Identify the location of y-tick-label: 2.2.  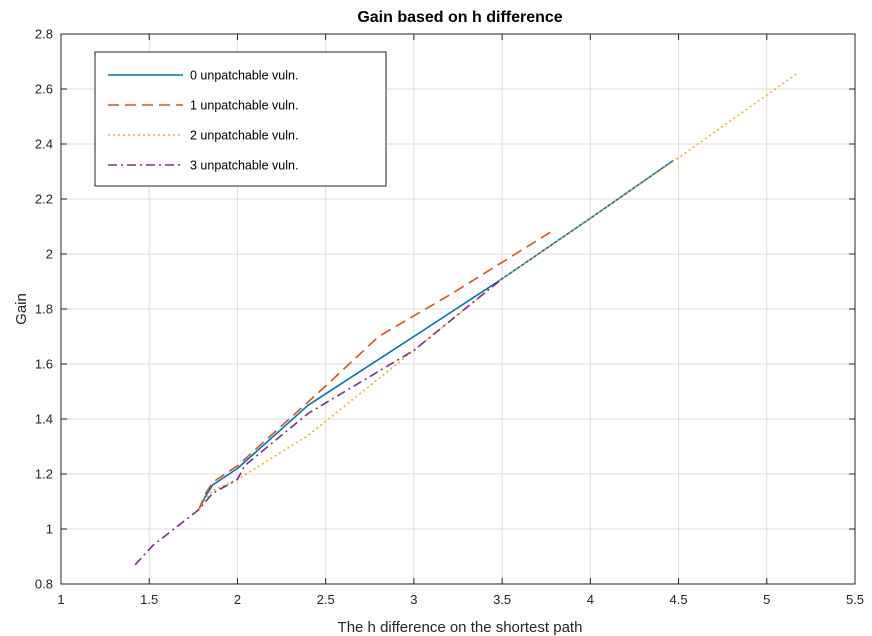
(44, 199).